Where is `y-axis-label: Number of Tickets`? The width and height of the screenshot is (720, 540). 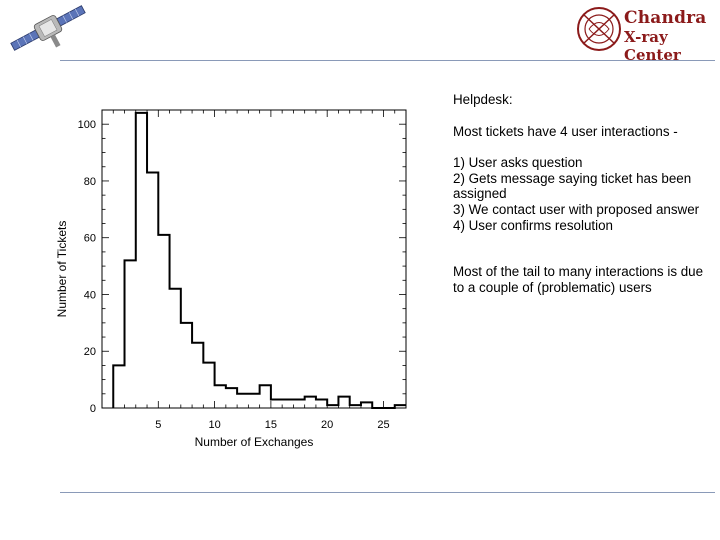 y-axis-label: Number of Tickets is located at coordinates (62, 269).